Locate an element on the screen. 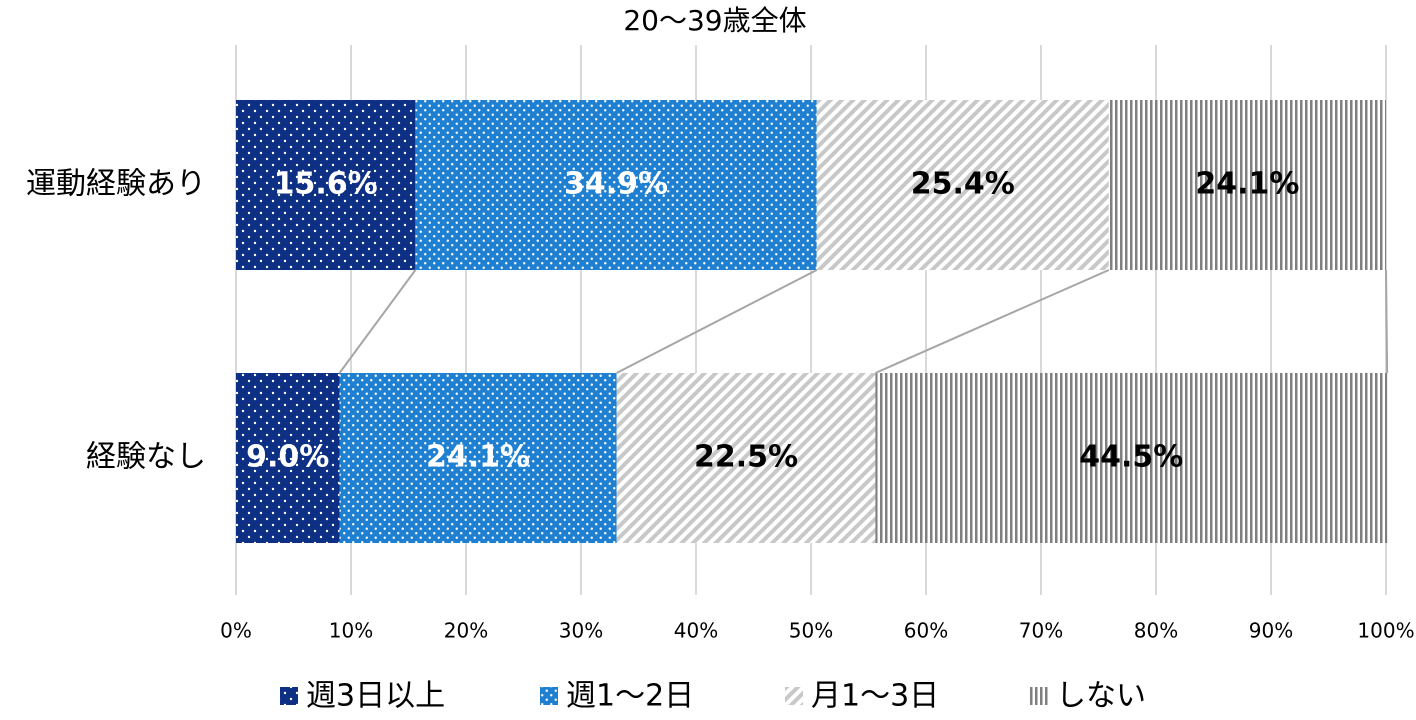 Image resolution: width=1416 pixels, height=720 pixels. value-label: 34.9% is located at coordinates (616, 184).